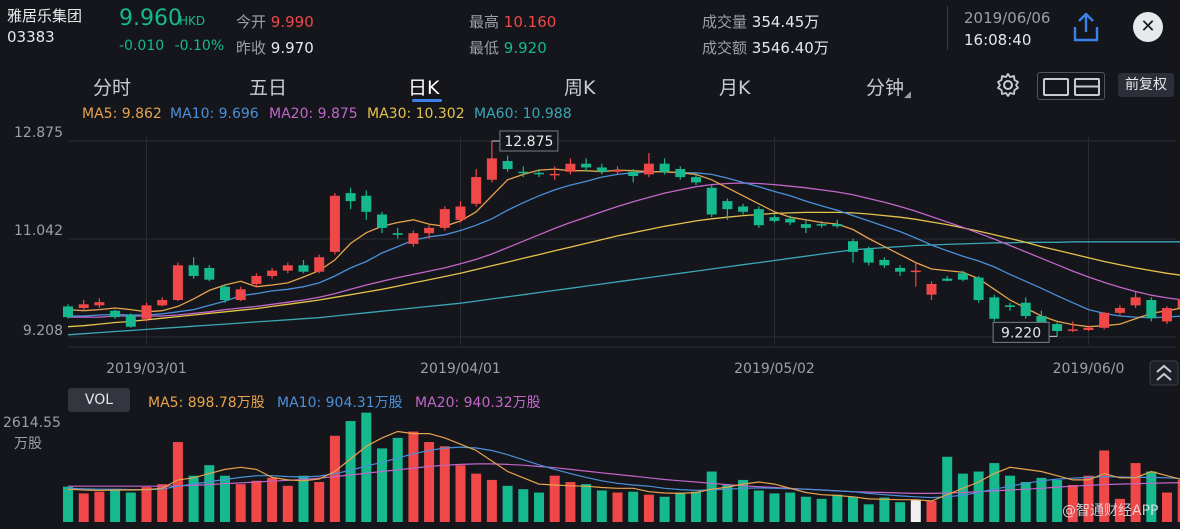 The height and width of the screenshot is (529, 1180). I want to click on tab-monthly-k: 月K, so click(735, 88).